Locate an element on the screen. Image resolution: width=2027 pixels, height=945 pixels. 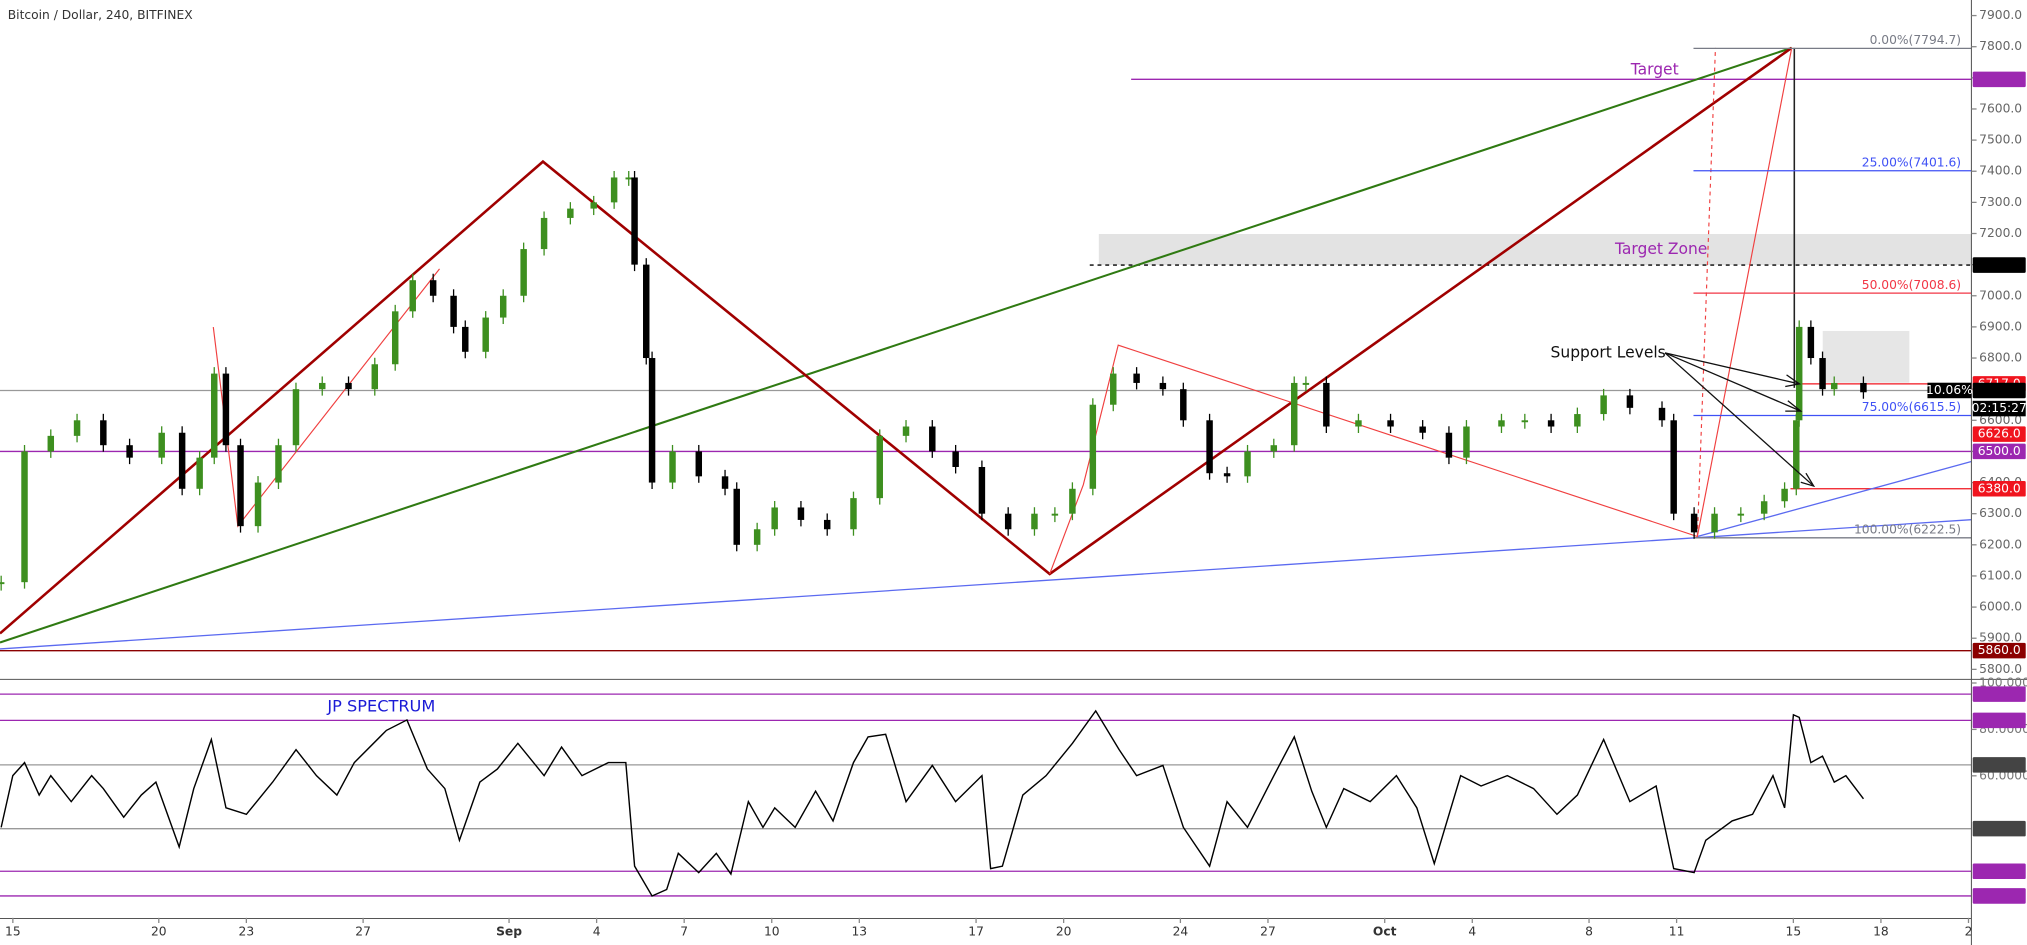
x-tick-label: 18 is located at coordinates (1881, 932).